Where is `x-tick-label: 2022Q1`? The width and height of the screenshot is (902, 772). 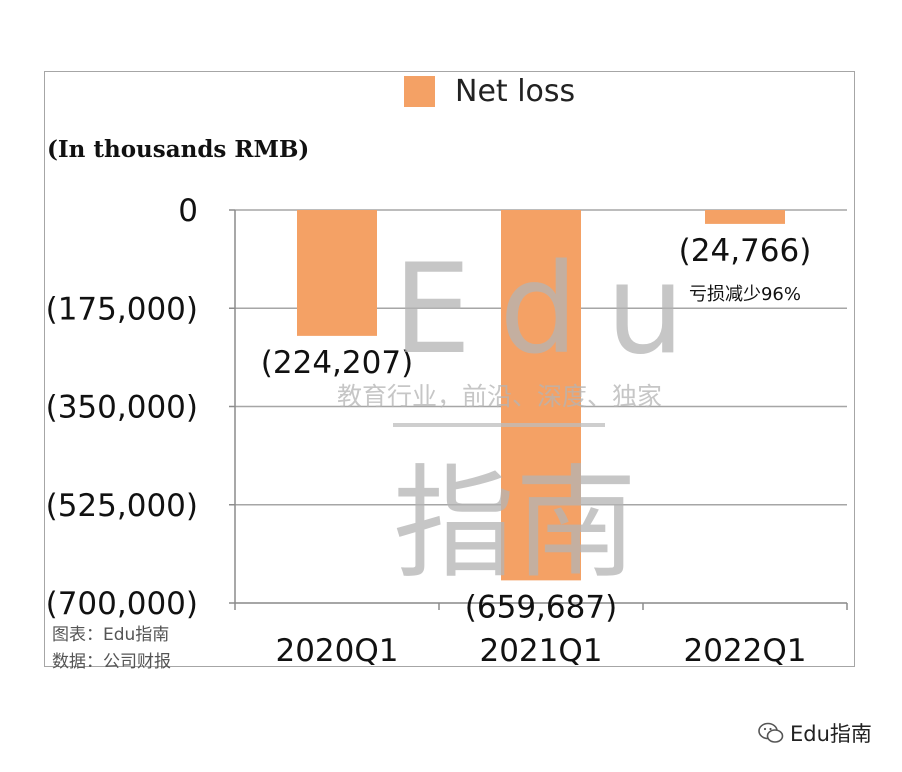 x-tick-label: 2022Q1 is located at coordinates (744, 651).